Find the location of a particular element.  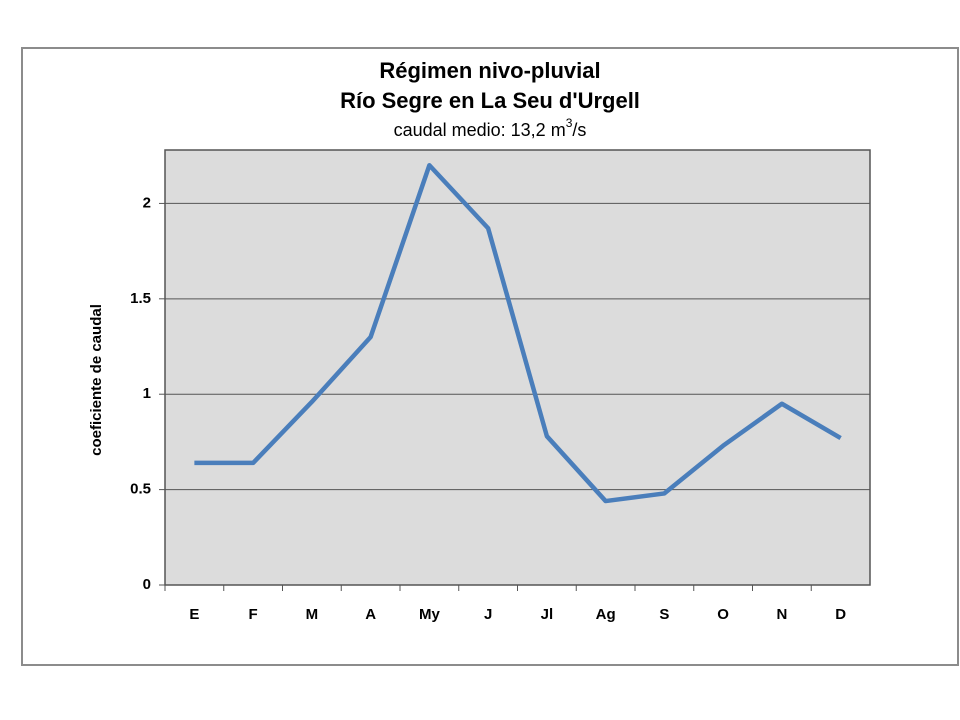

chart-title: Río Segre en La Seu d'Urgell is located at coordinates (490, 100).